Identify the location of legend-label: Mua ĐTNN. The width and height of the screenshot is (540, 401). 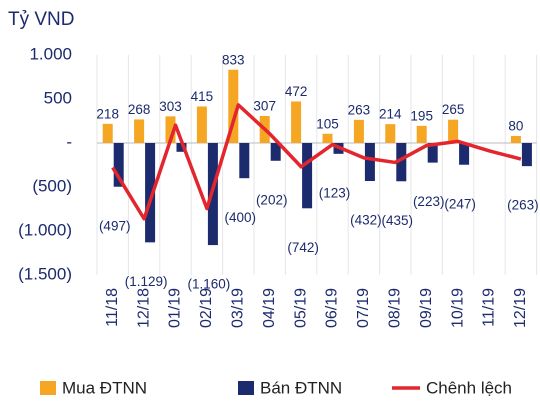
(104, 387).